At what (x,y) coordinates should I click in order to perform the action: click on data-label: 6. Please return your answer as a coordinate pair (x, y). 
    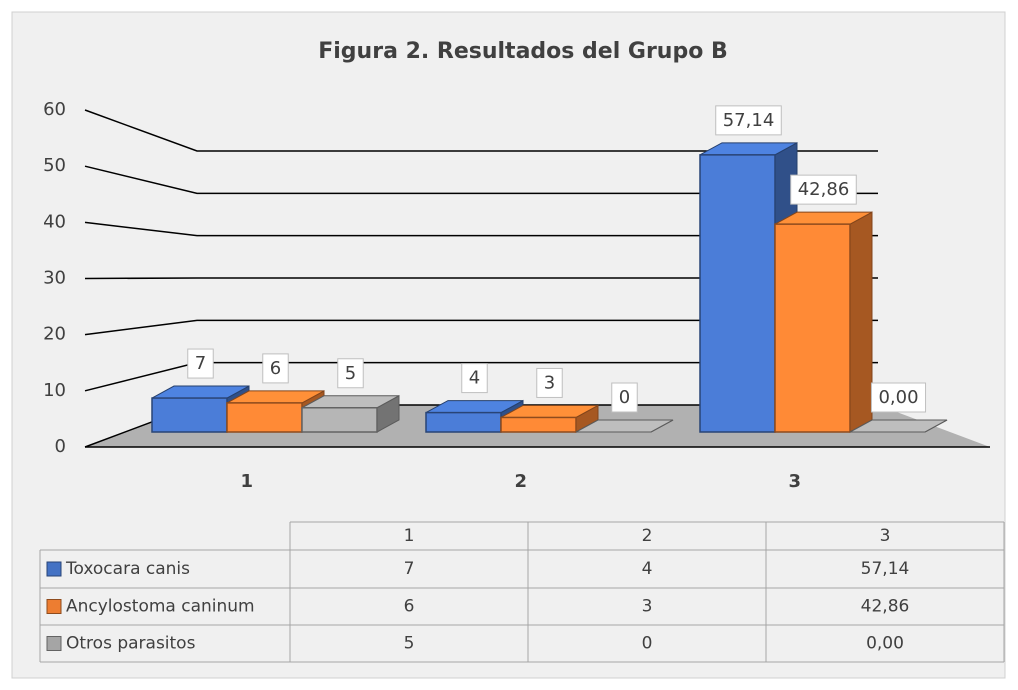
    Looking at the image, I should click on (275, 368).